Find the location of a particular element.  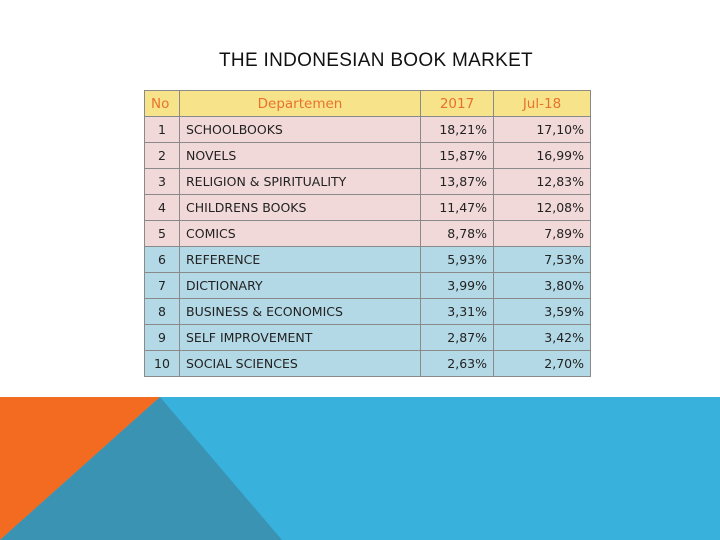

row-2017-share: 13,87% is located at coordinates (457, 181).